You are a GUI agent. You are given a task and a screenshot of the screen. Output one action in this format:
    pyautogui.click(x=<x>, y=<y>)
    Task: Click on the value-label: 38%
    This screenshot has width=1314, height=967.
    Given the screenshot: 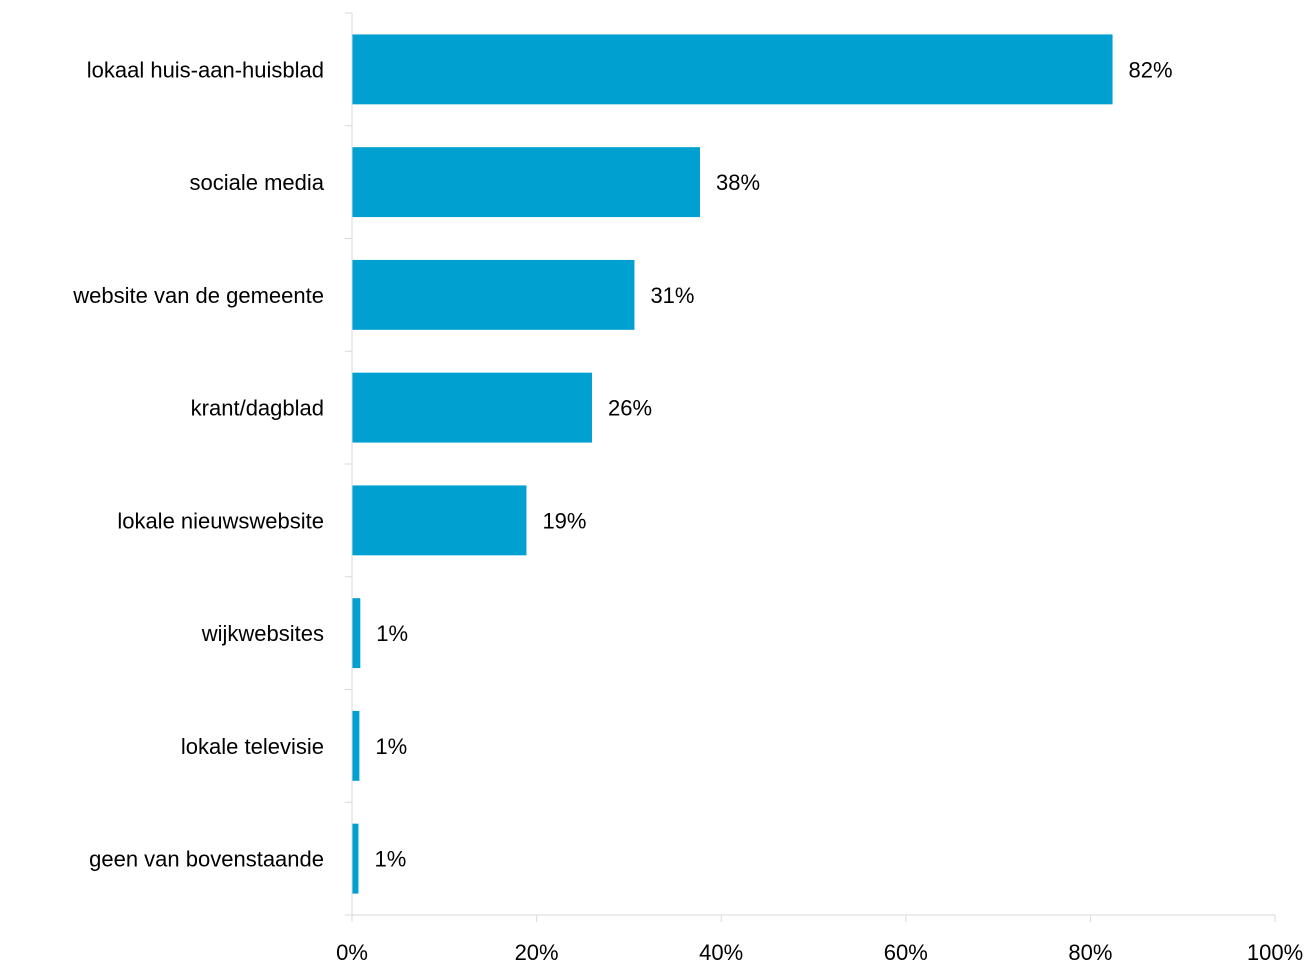 What is the action you would take?
    pyautogui.click(x=738, y=182)
    